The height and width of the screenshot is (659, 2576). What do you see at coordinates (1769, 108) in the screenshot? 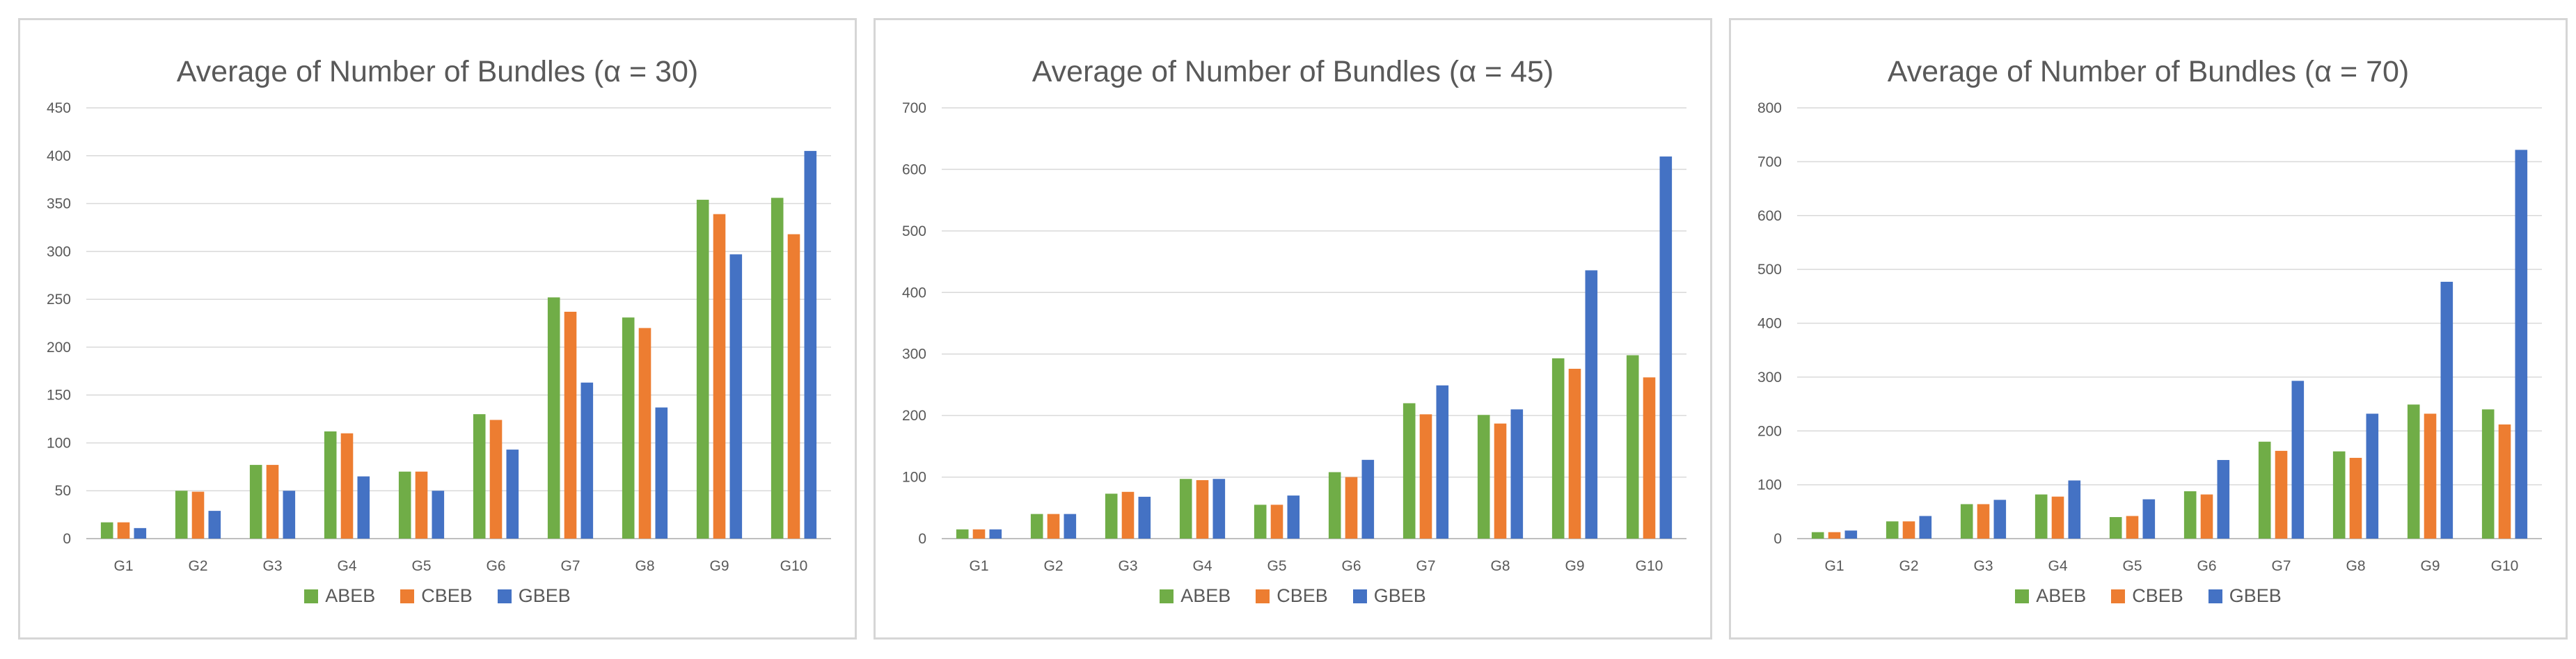
I see `y-tick-label: 800` at bounding box center [1769, 108].